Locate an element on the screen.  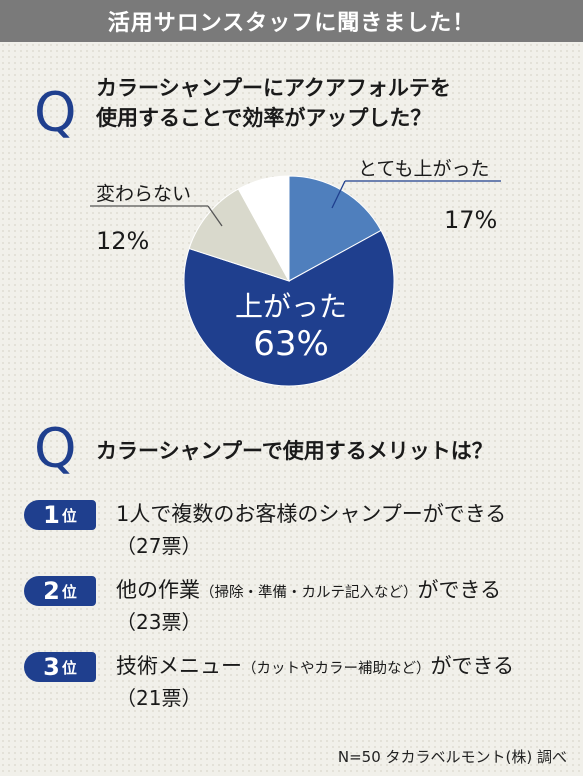
question-2-mark: Q is located at coordinates (55, 449).